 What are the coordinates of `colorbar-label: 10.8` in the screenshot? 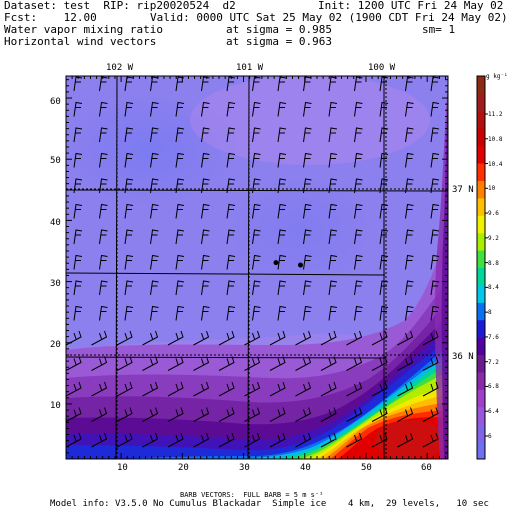 It's located at (495, 139).